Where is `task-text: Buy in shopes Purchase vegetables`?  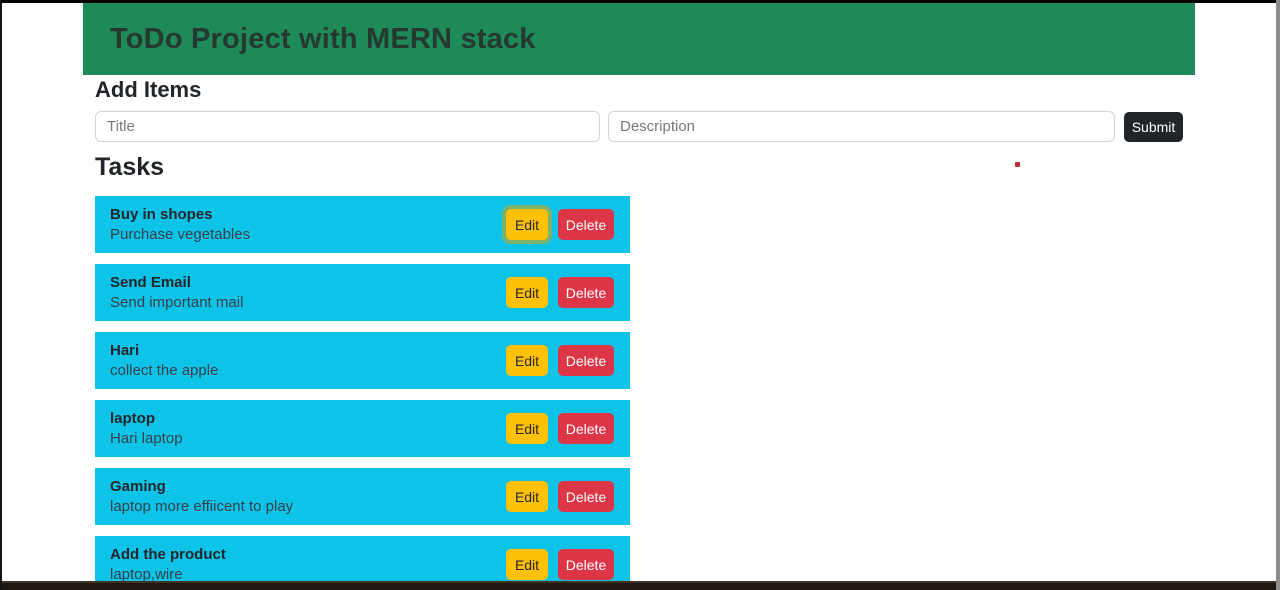 task-text: Buy in shopes Purchase vegetables is located at coordinates (308, 225).